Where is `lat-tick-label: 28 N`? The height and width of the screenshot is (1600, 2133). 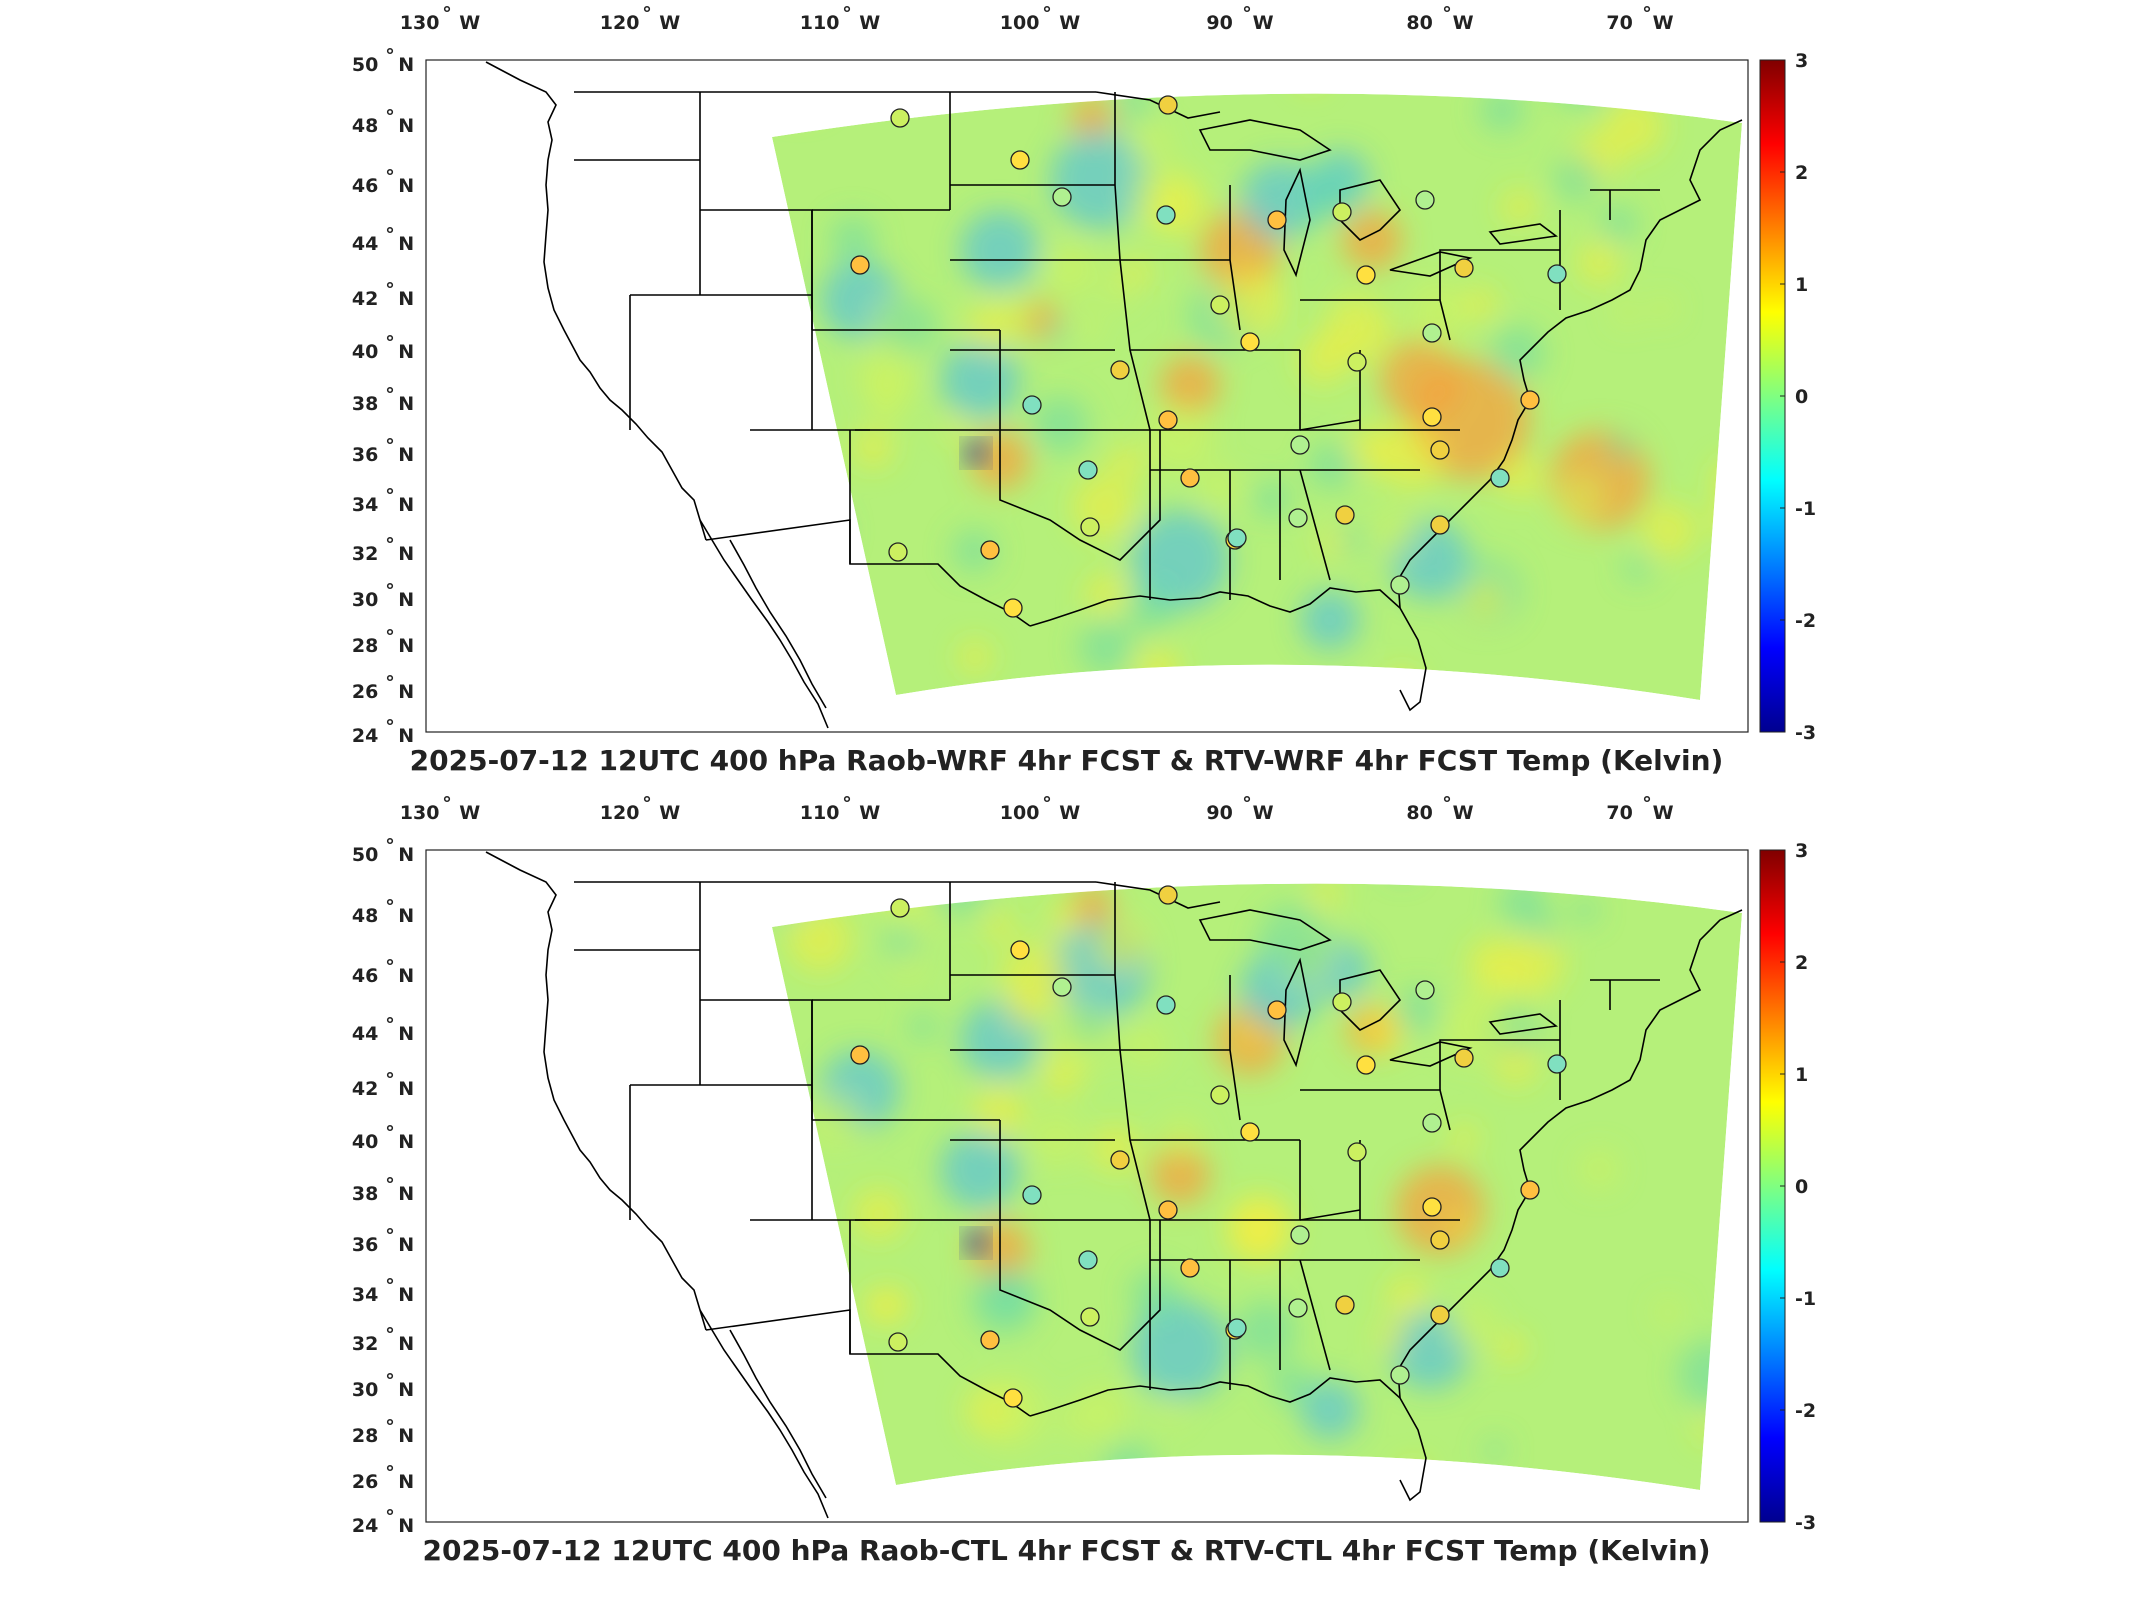 lat-tick-label: 28 N is located at coordinates (383, 1436).